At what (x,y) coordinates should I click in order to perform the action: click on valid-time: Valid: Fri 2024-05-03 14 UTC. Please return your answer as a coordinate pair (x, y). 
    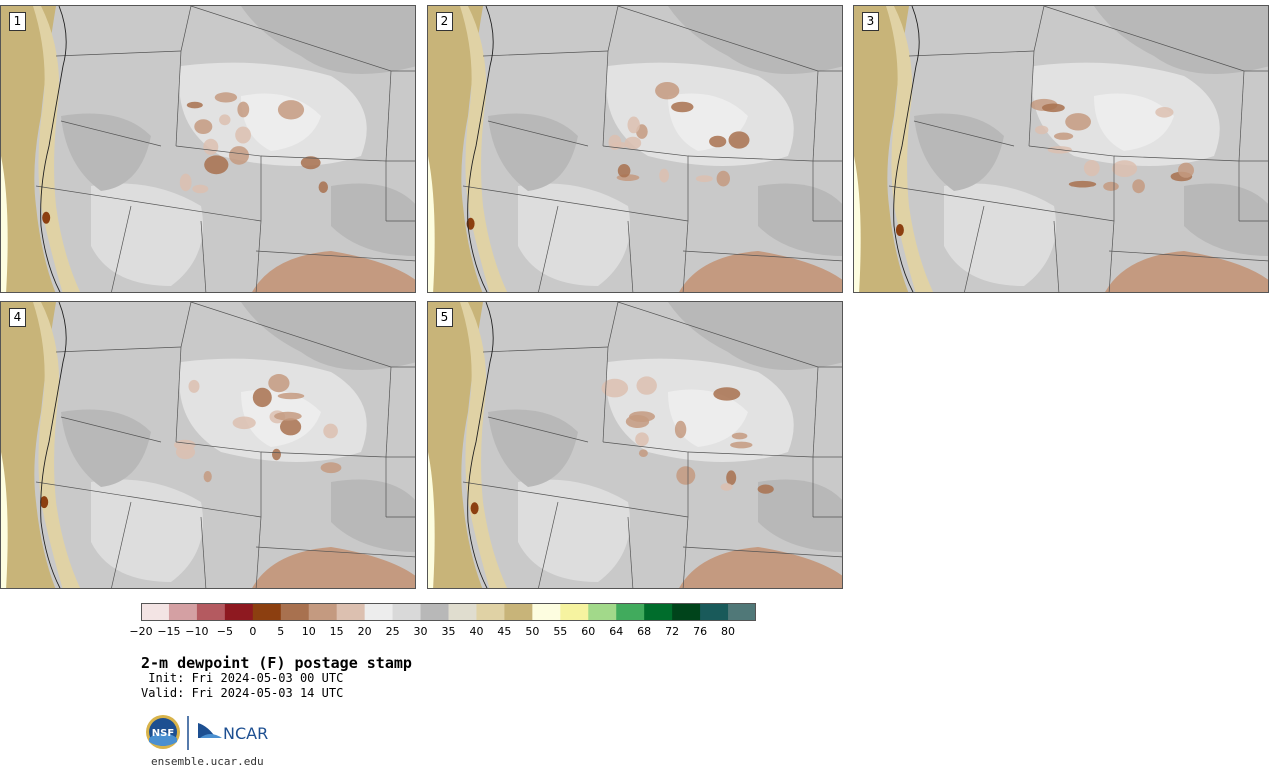
    Looking at the image, I should click on (242, 693).